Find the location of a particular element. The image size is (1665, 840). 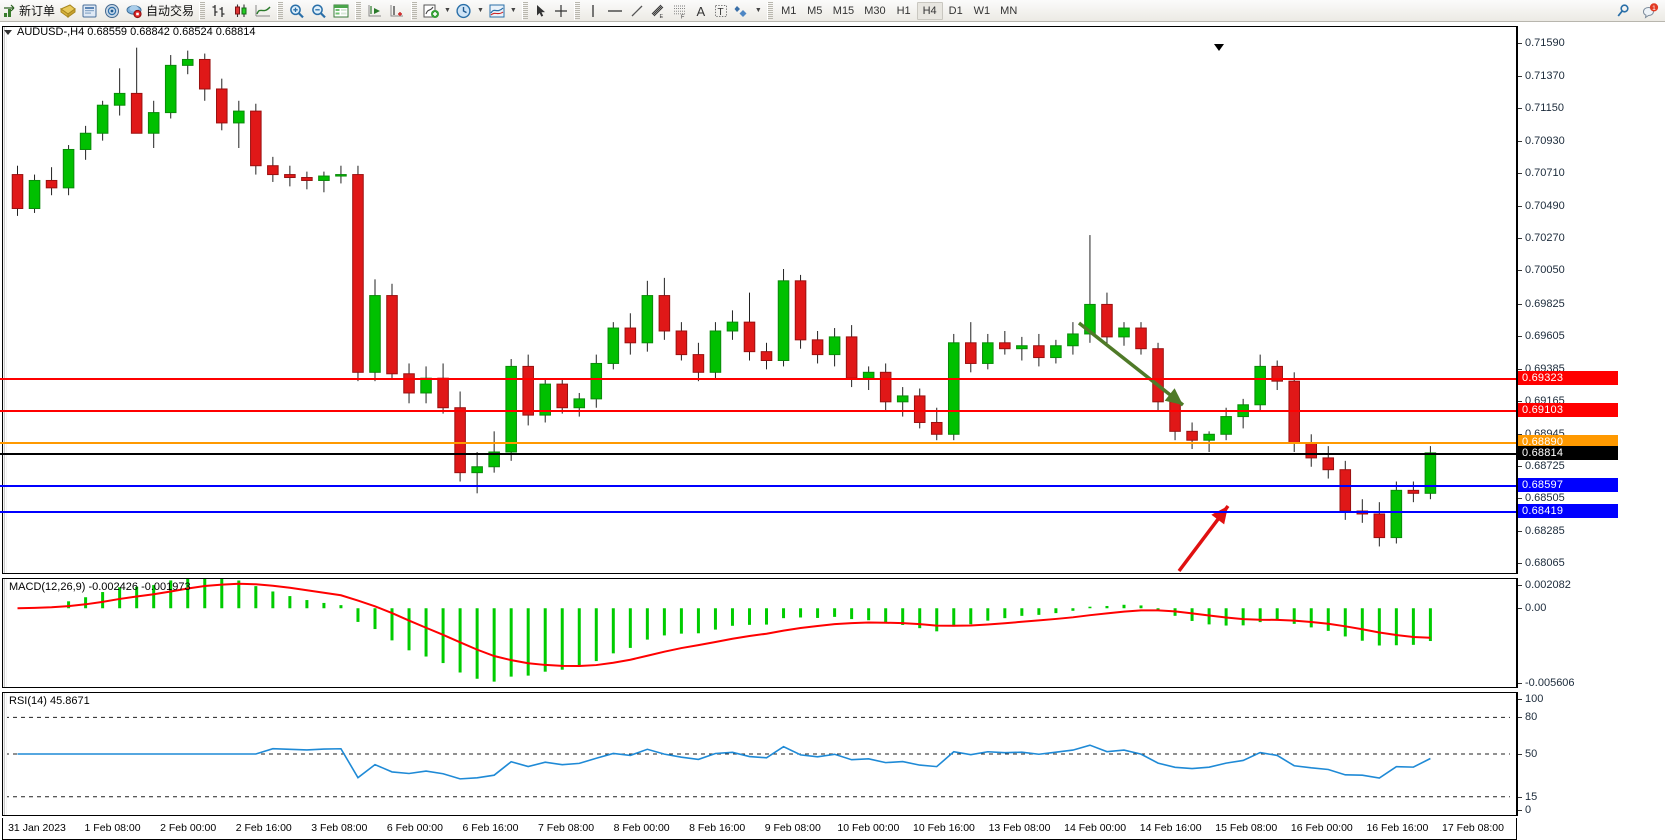

cursor-button is located at coordinates (541, 11).